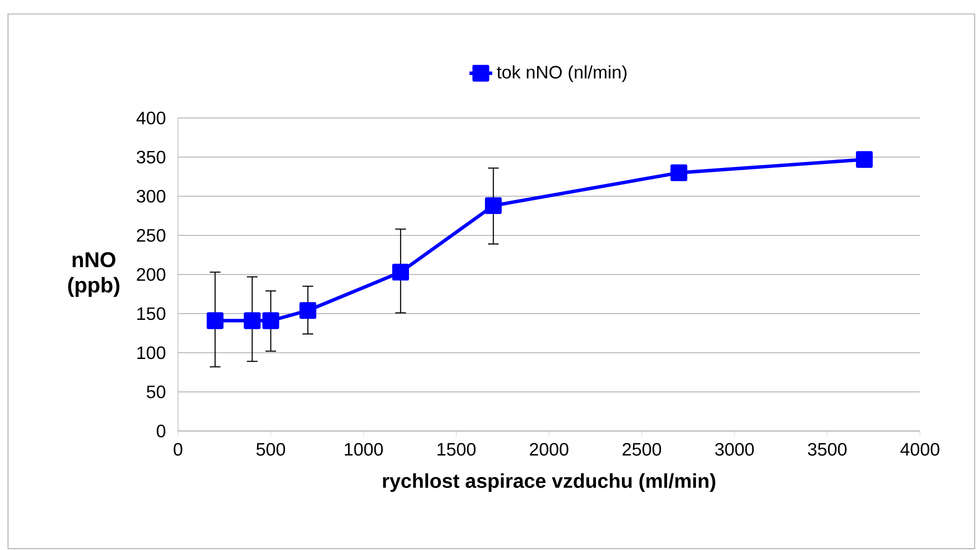 The width and height of the screenshot is (980, 550). What do you see at coordinates (151, 274) in the screenshot?
I see `y-tick-label: 200` at bounding box center [151, 274].